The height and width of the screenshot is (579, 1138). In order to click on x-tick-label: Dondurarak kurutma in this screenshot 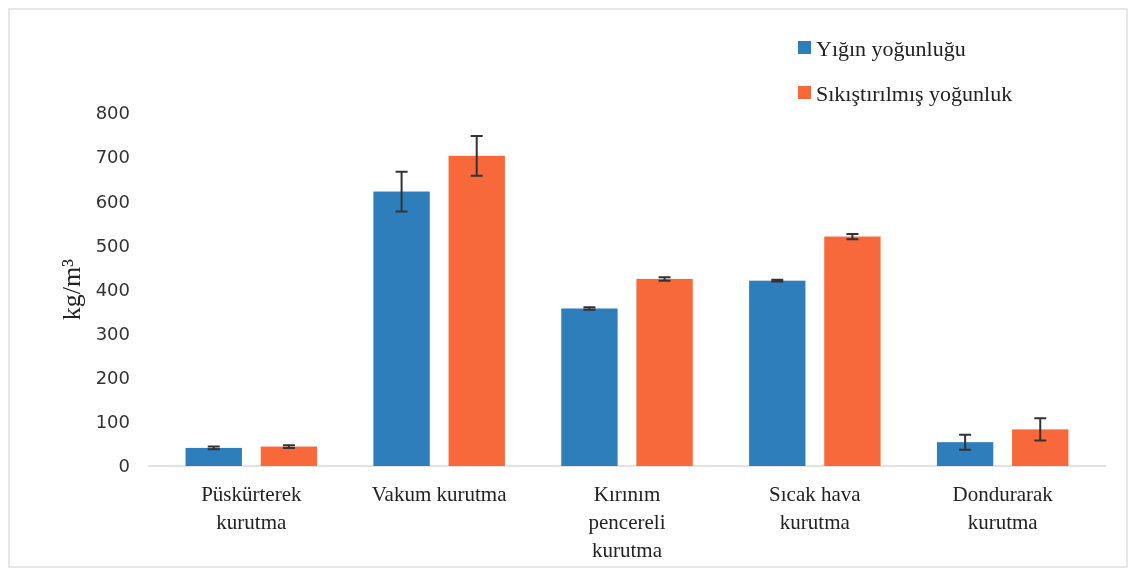, I will do `click(1003, 508)`.